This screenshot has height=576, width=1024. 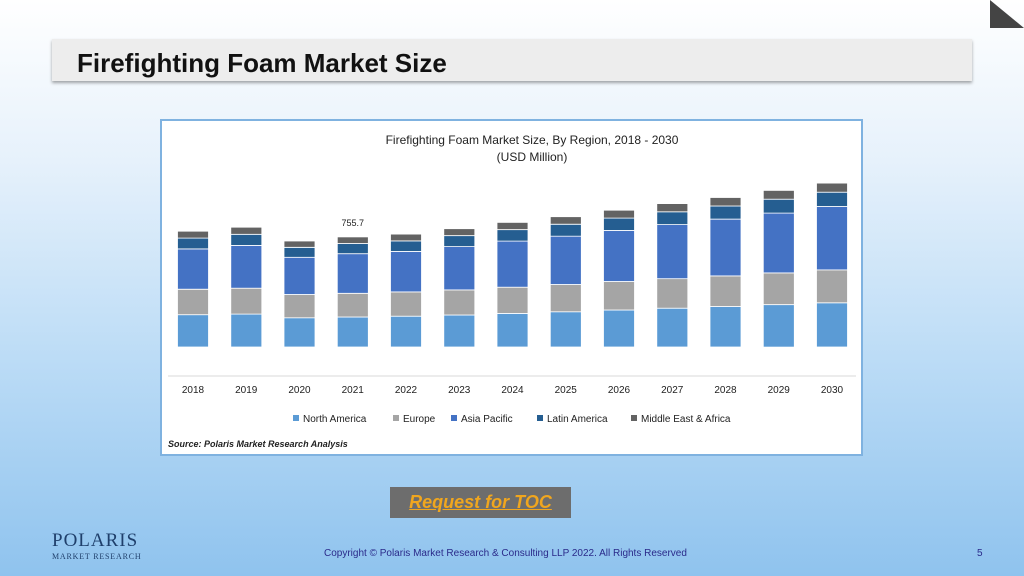 I want to click on title-bar: Firefighting Foam Market Size, so click(x=512, y=60).